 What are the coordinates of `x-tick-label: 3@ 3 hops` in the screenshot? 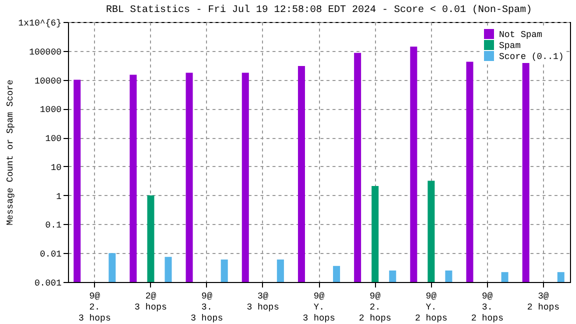 It's located at (263, 302).